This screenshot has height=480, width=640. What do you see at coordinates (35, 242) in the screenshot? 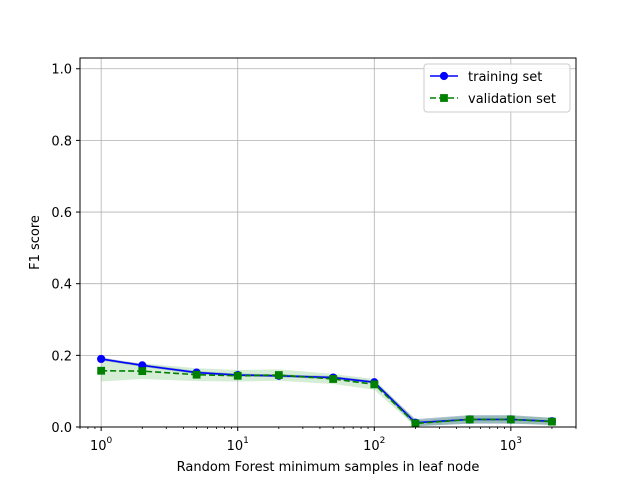
I see `y-axis-label: F1 score` at bounding box center [35, 242].